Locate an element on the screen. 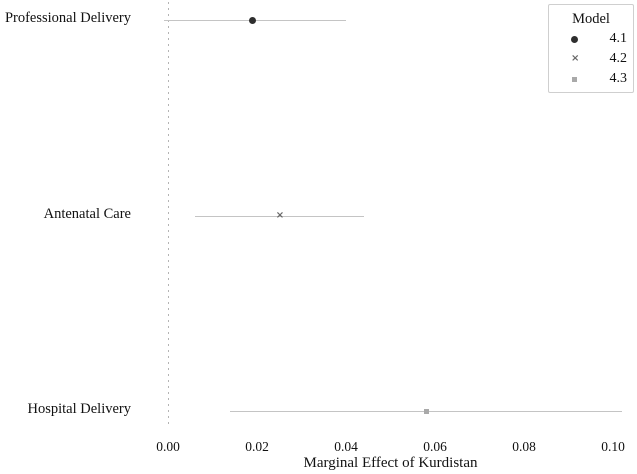  point-marker-square is located at coordinates (426, 411).